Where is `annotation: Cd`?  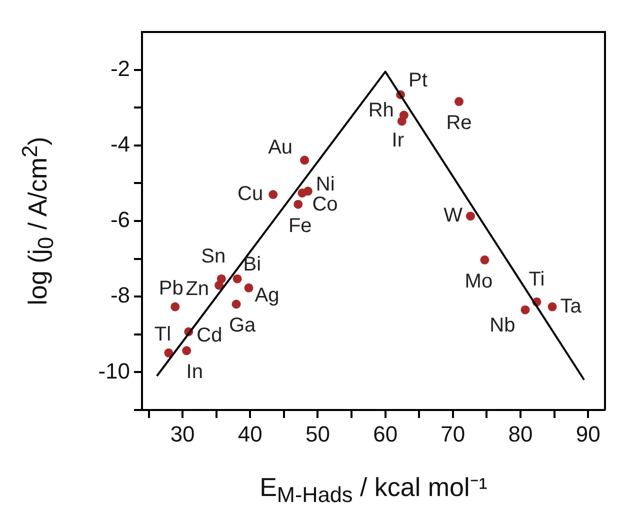 annotation: Cd is located at coordinates (209, 335).